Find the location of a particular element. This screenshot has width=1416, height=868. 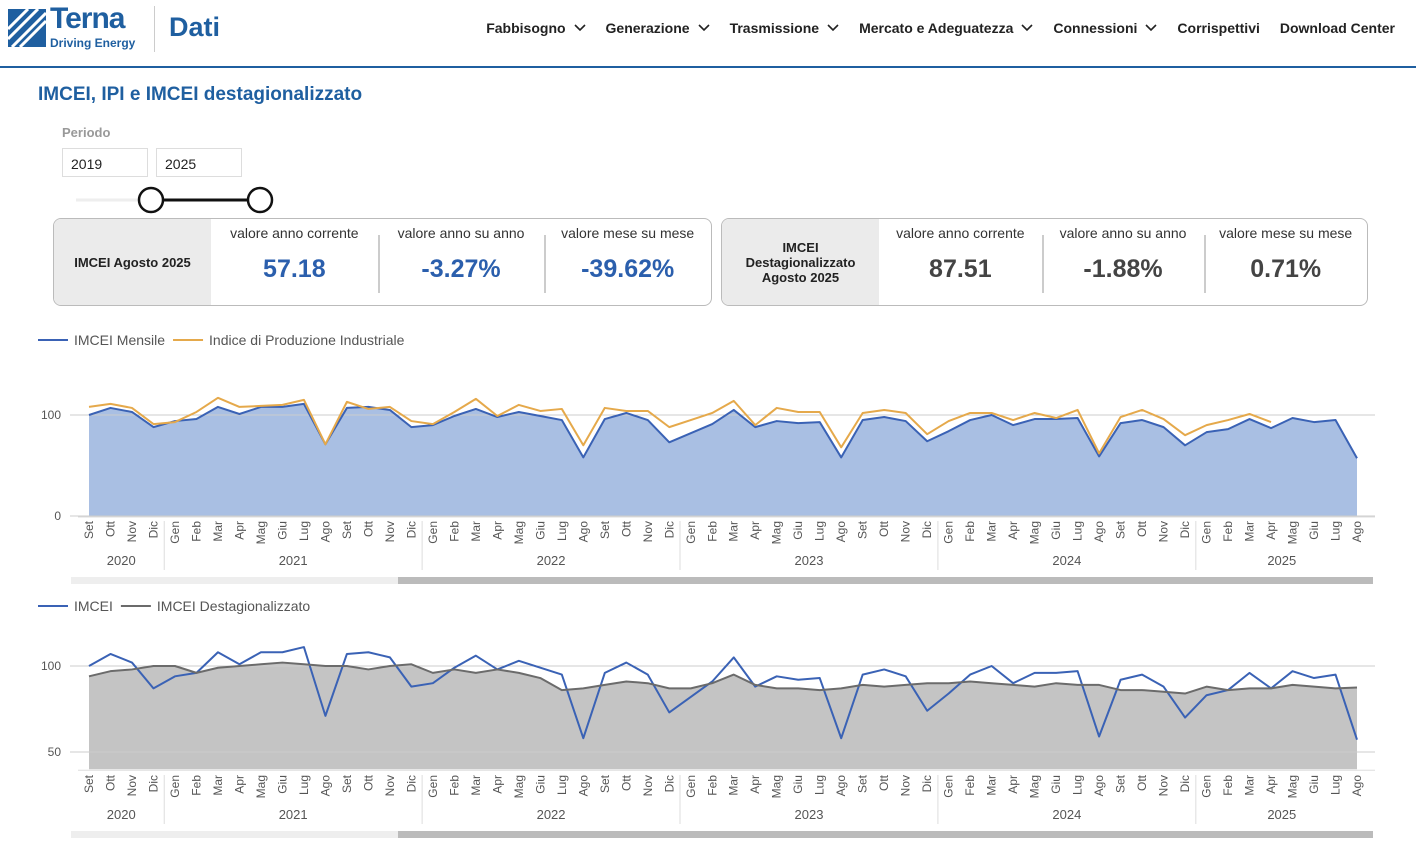

nav-item: Trasmissione is located at coordinates (785, 28).